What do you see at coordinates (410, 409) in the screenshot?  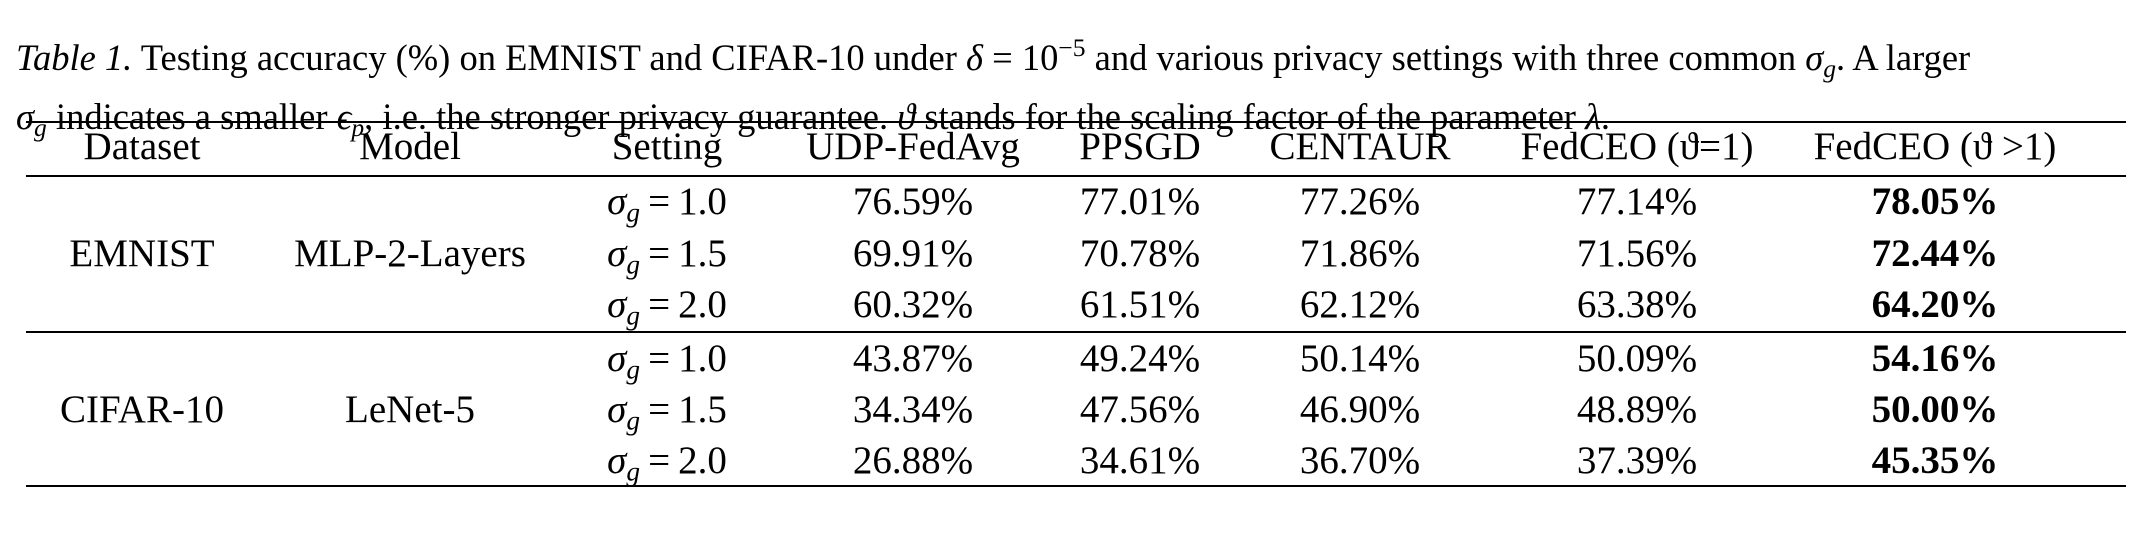 I see `model-cell: LeNet-5` at bounding box center [410, 409].